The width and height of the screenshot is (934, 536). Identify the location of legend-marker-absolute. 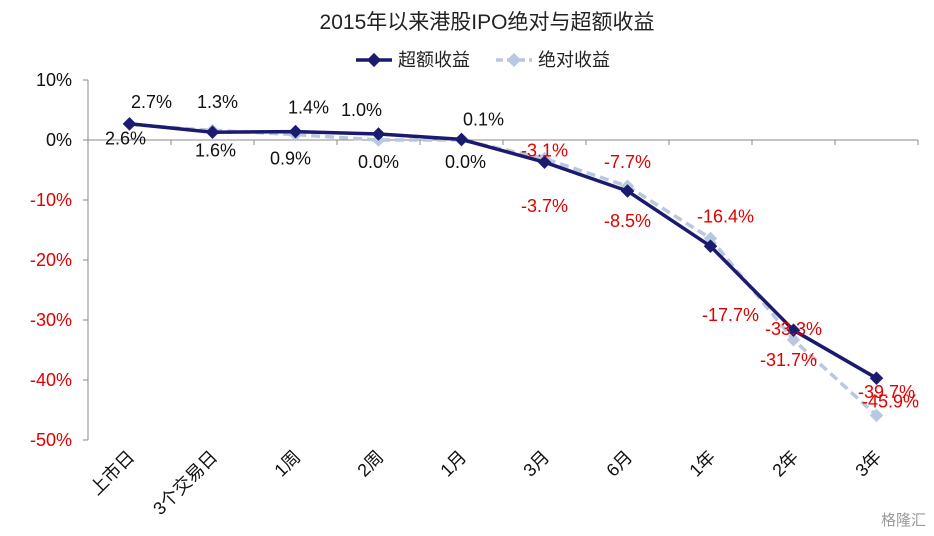
(514, 60).